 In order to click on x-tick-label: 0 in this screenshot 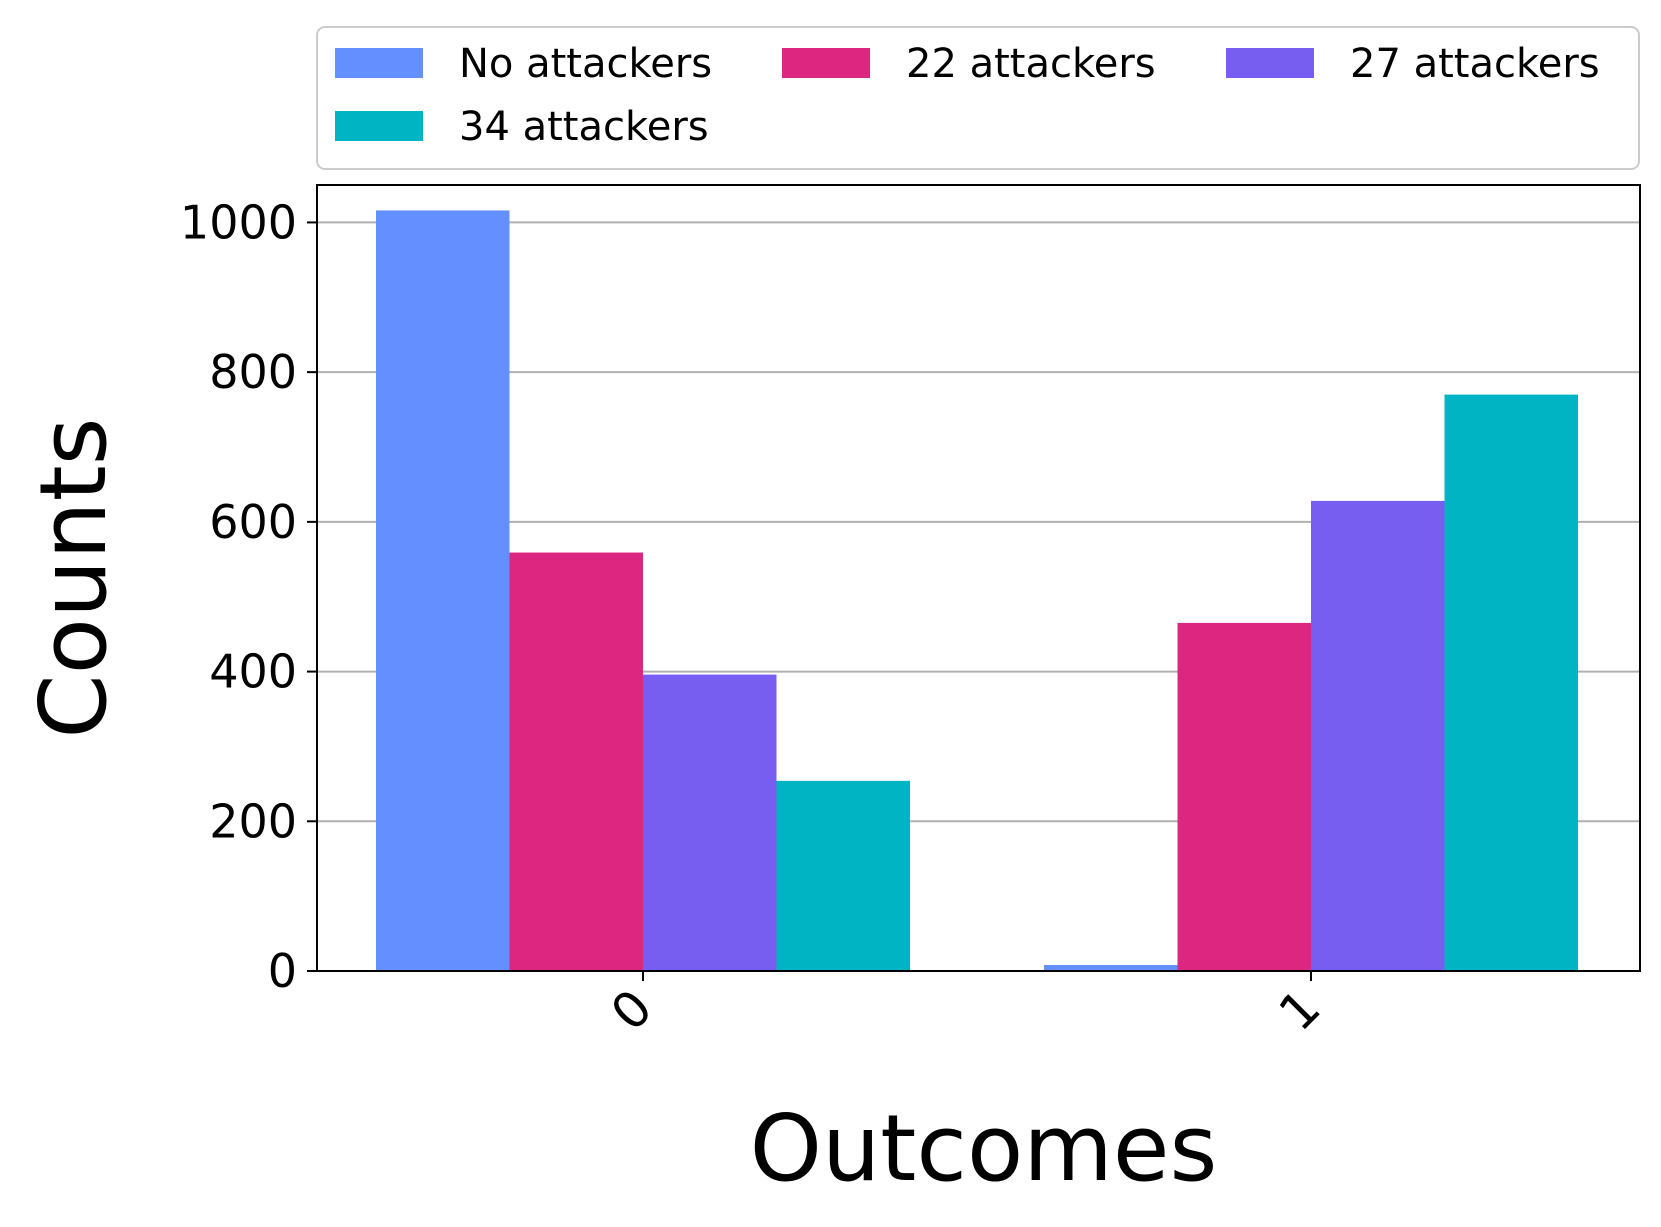, I will do `click(632, 1010)`.